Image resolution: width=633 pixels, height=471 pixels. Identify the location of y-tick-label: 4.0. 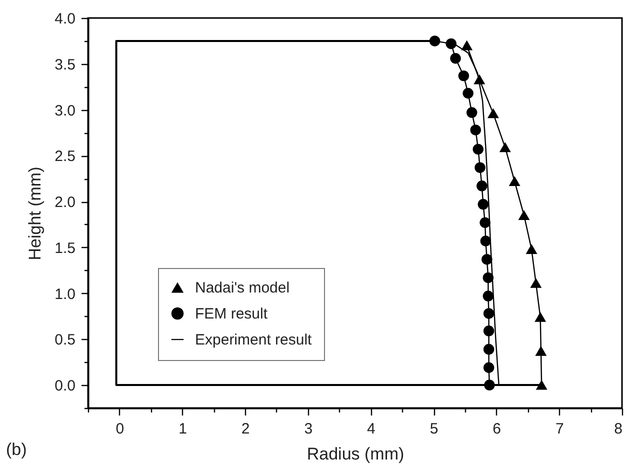
(65, 19).